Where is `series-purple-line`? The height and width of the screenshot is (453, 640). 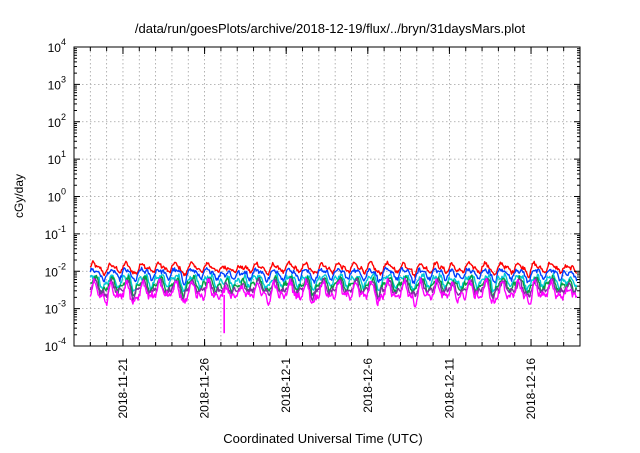 series-purple-line is located at coordinates (333, 289).